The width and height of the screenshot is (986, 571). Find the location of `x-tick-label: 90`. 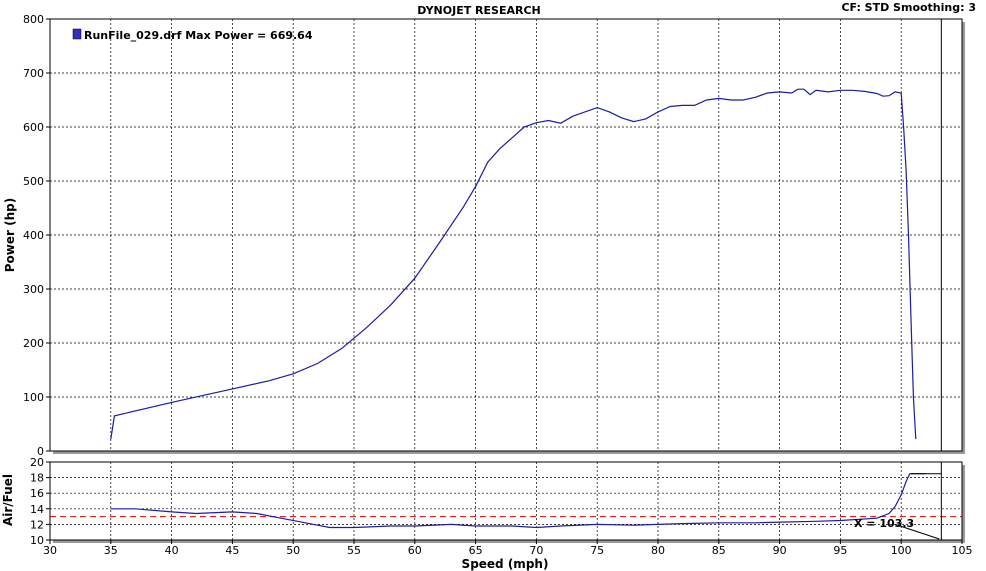

x-tick-label: 90 is located at coordinates (780, 550).